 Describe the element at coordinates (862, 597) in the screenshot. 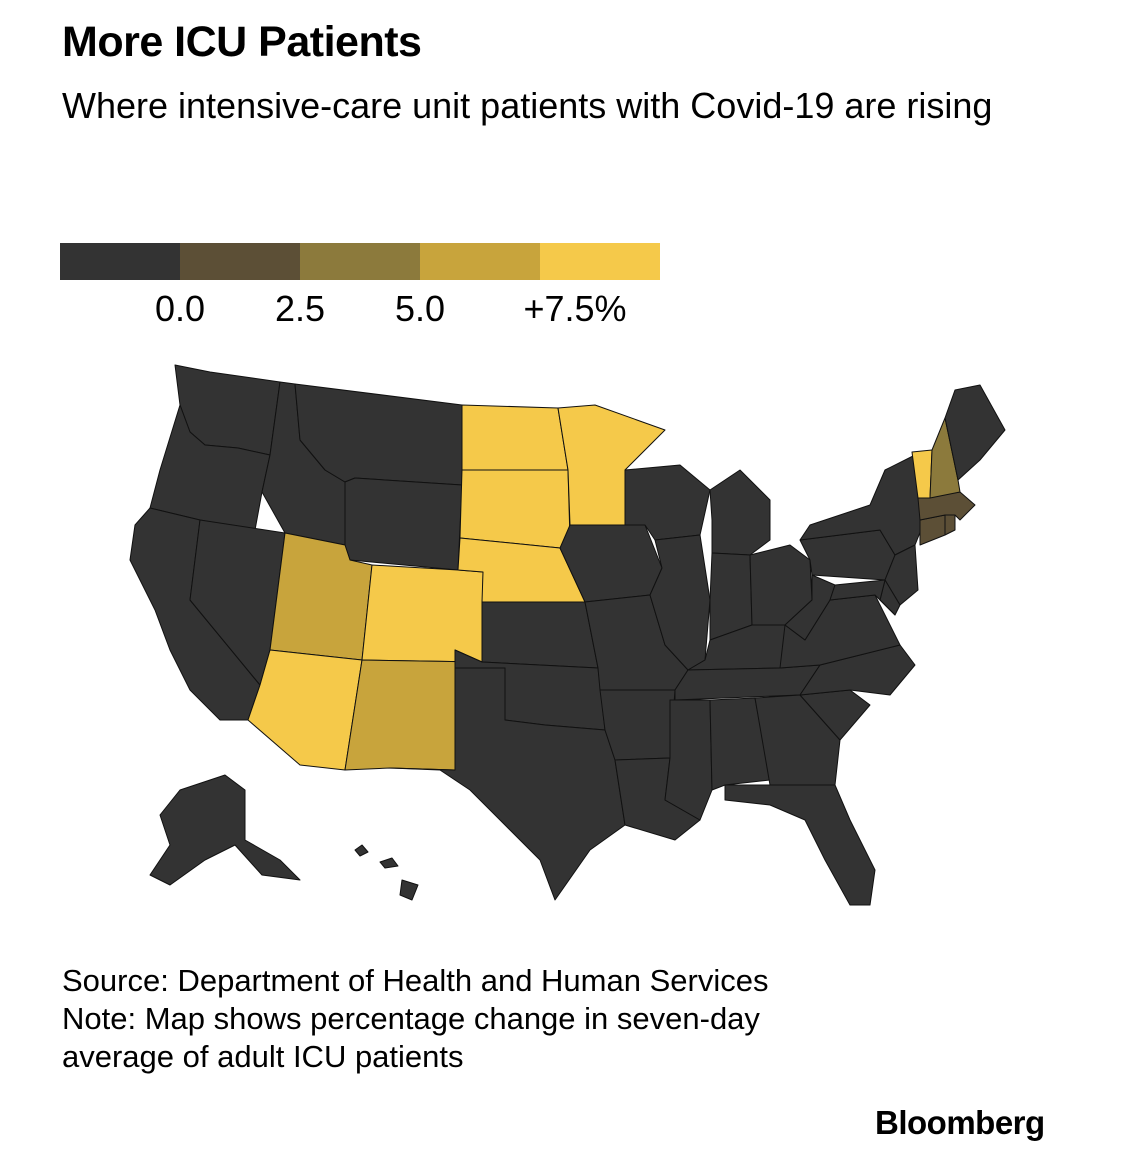

I see `state-MD` at that location.